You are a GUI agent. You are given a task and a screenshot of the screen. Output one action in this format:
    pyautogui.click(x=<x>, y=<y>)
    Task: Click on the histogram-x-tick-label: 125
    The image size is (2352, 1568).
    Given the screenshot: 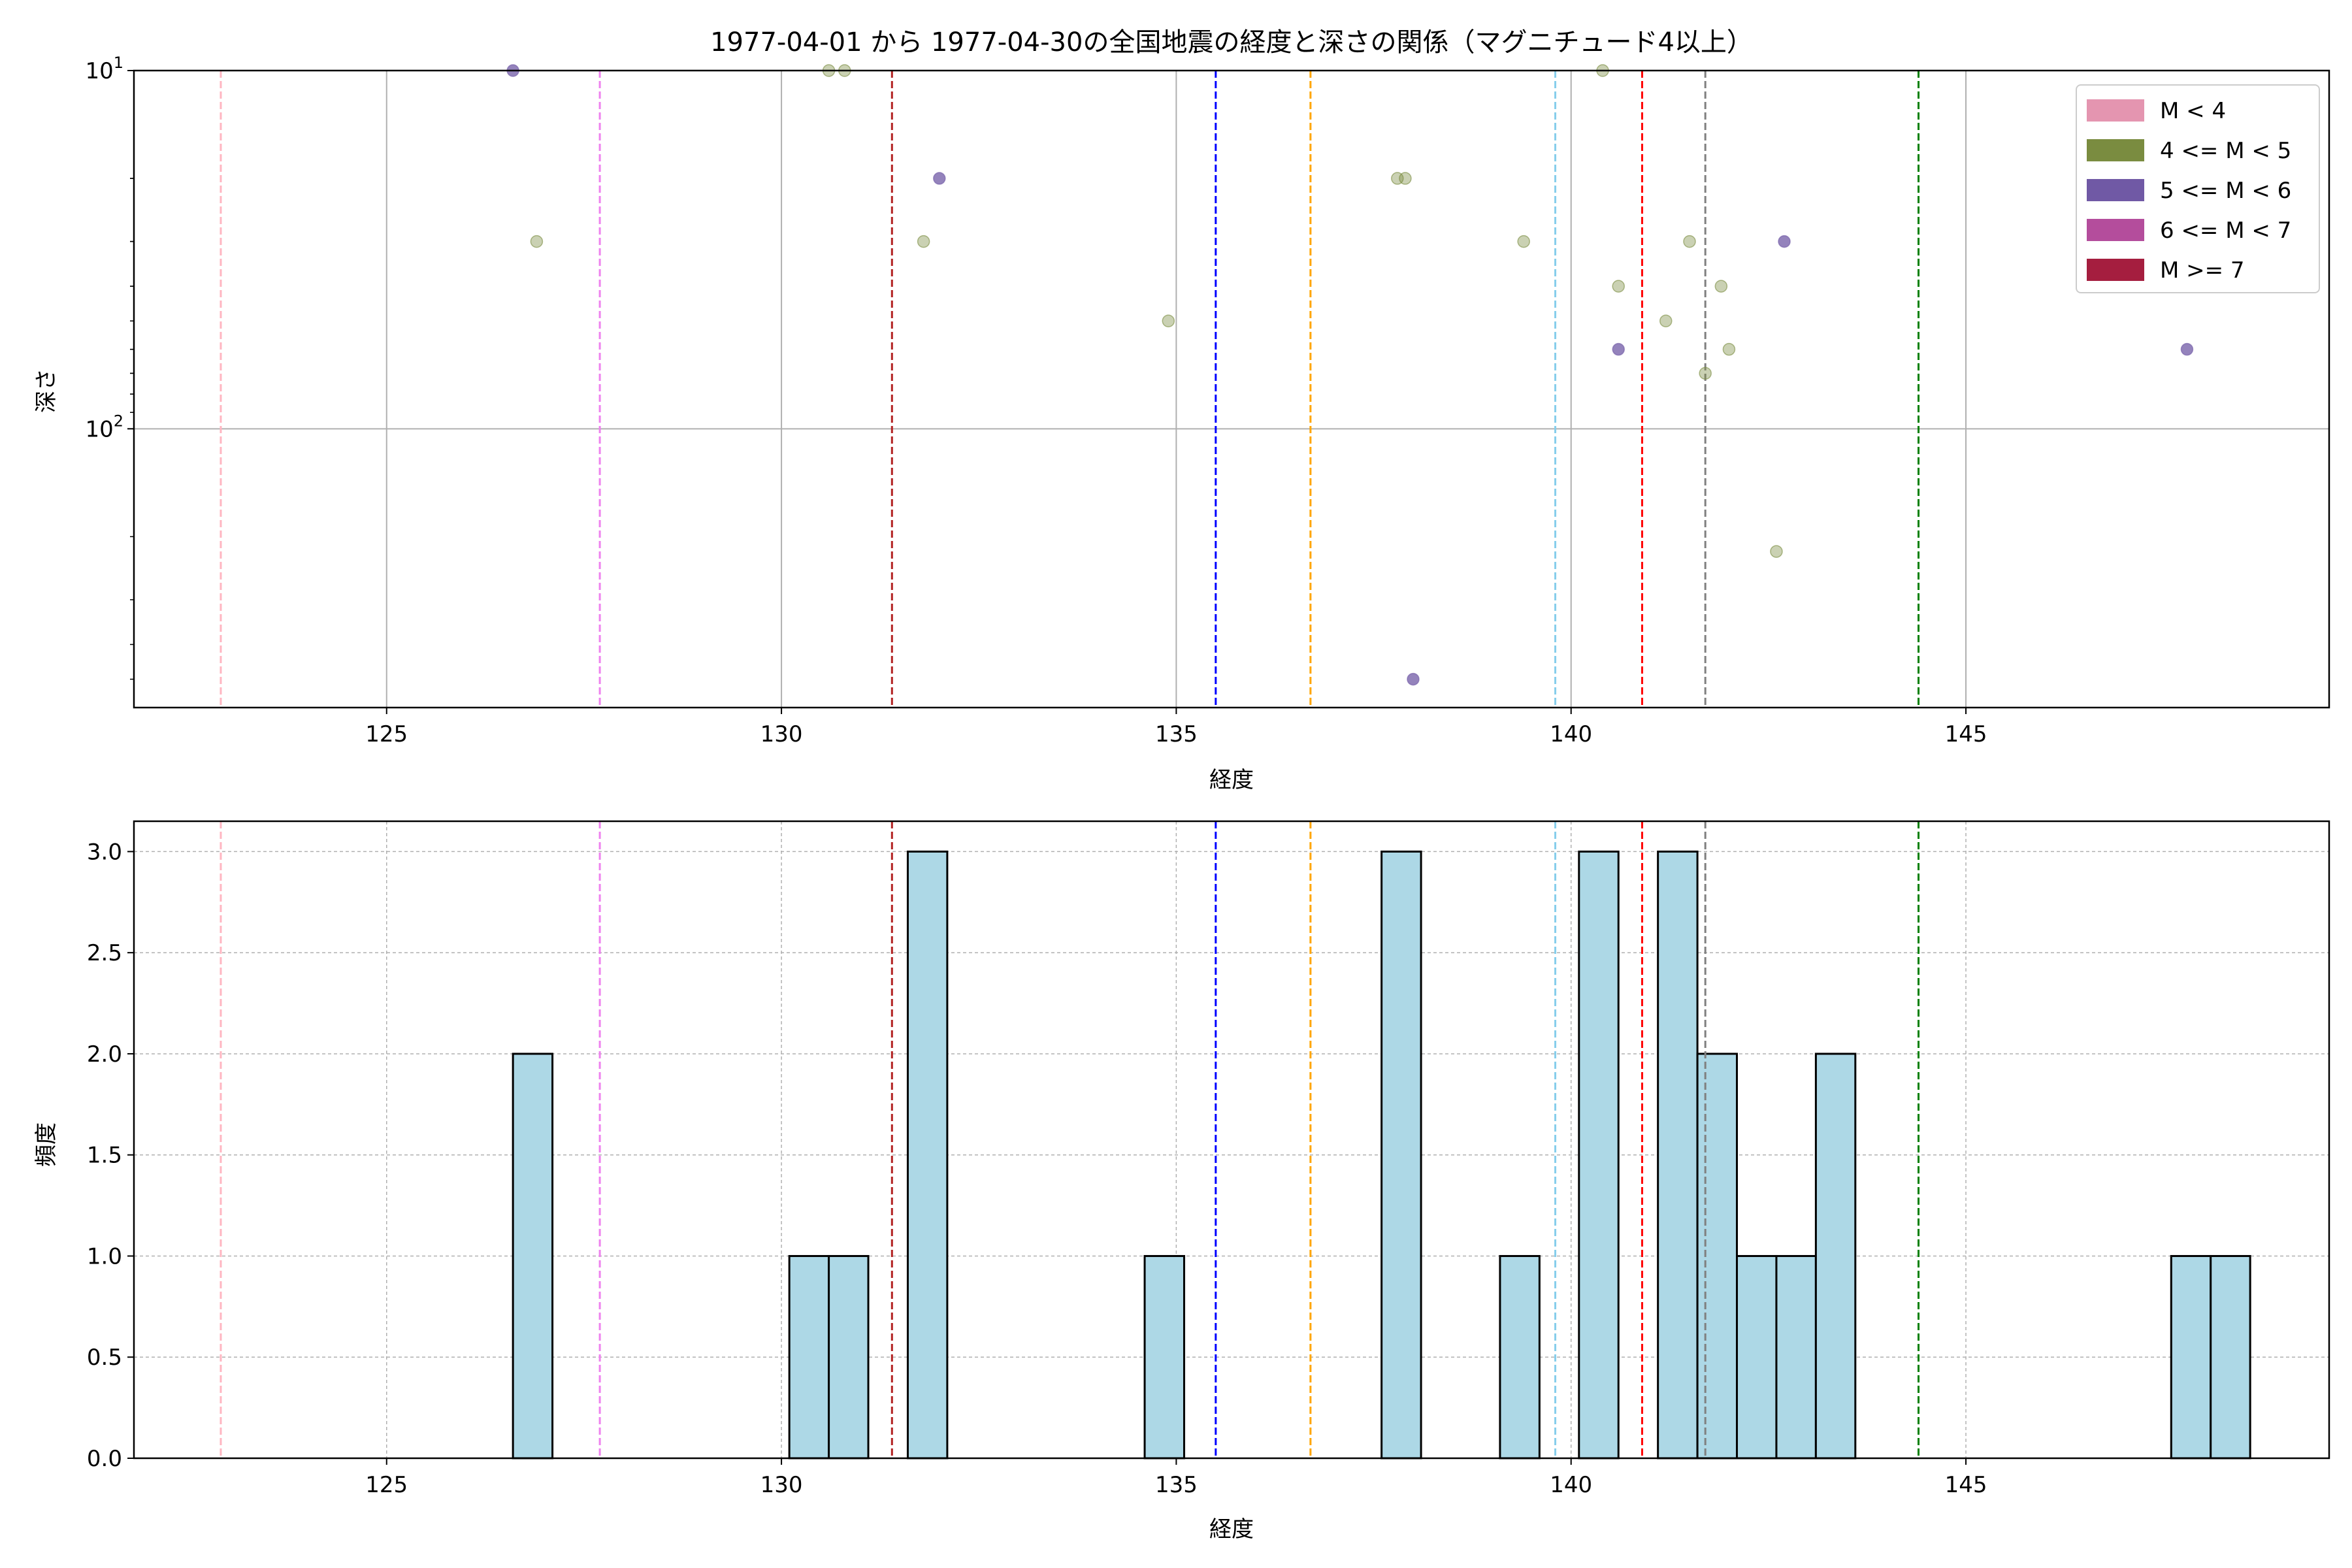 What is the action you would take?
    pyautogui.click(x=386, y=1485)
    